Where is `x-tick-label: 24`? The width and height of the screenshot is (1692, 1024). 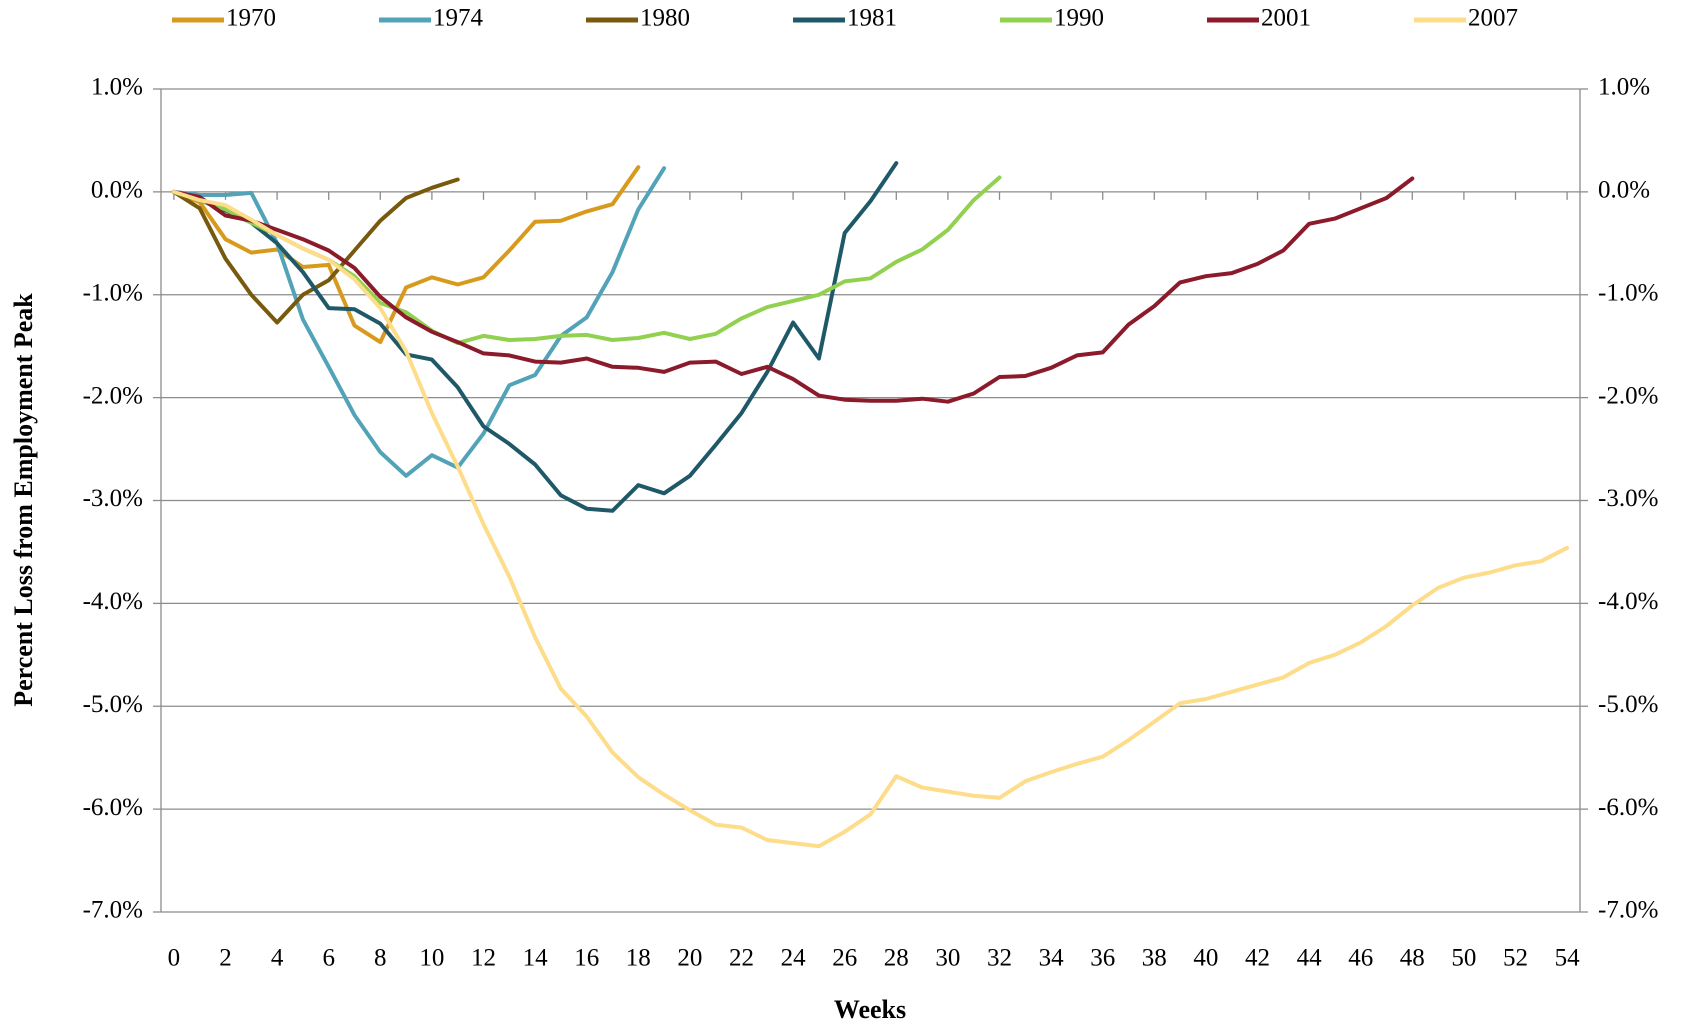 x-tick-label: 24 is located at coordinates (794, 958).